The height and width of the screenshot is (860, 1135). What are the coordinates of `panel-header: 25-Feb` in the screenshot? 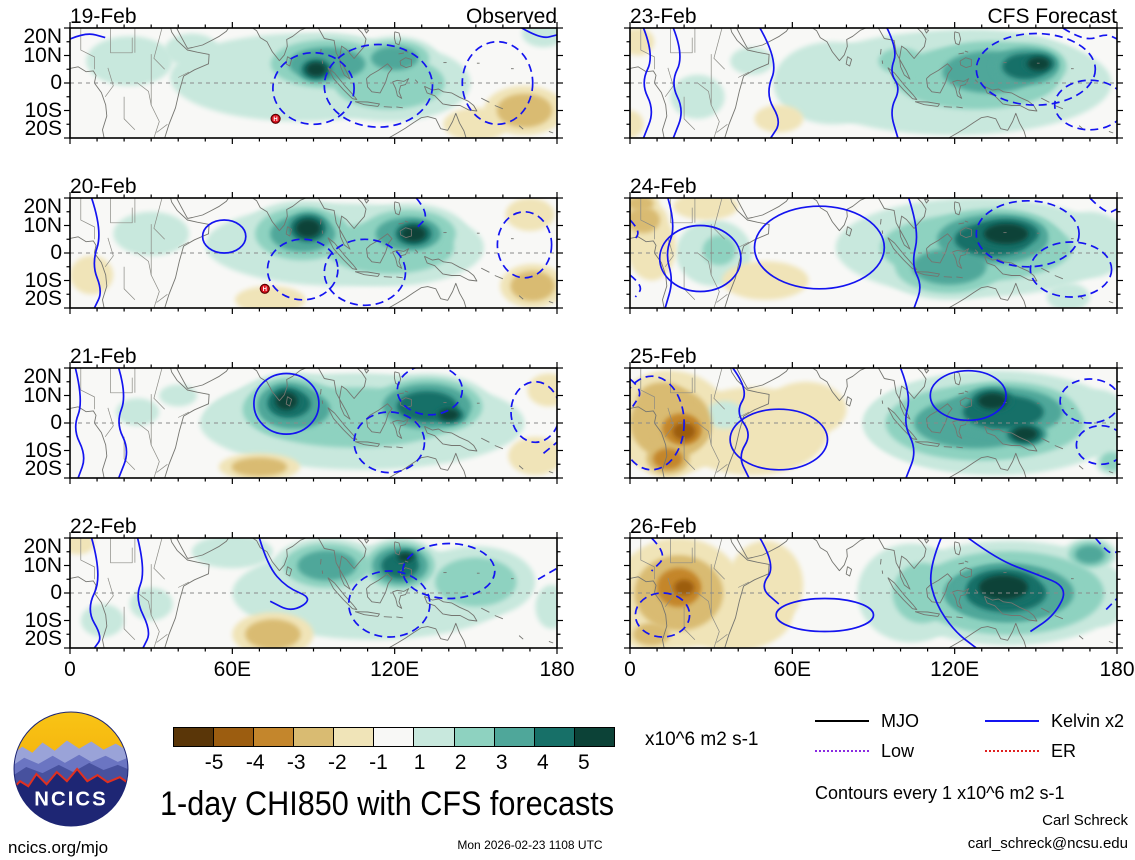 It's located at (873, 355).